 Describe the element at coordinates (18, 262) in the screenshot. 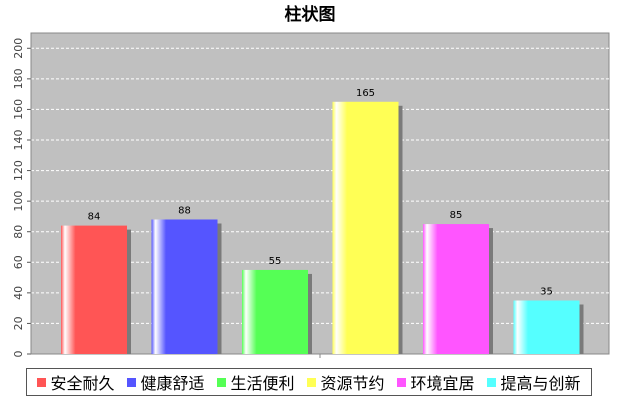

I see `y-tick-label: 60` at that location.